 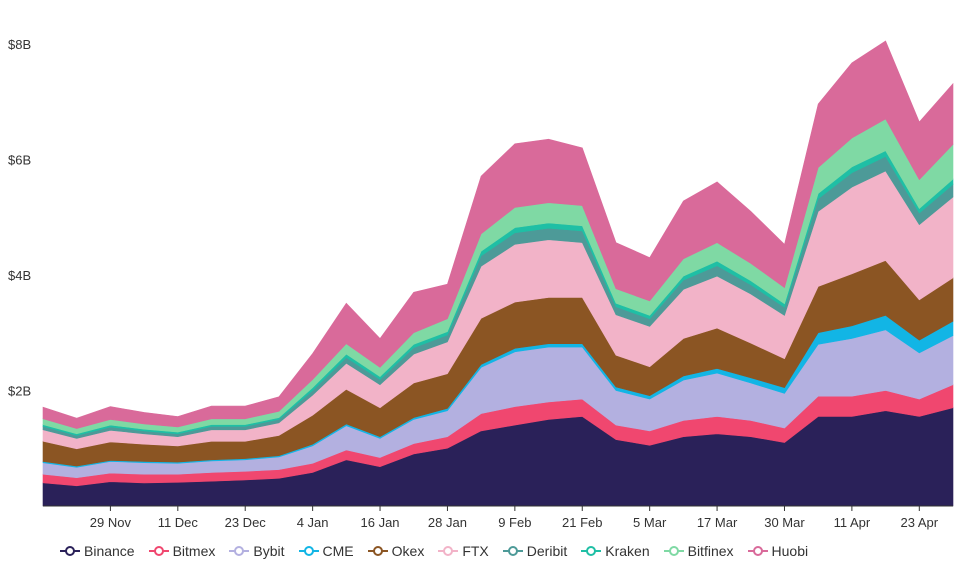 I want to click on legend-item-cme: CME, so click(x=326, y=551).